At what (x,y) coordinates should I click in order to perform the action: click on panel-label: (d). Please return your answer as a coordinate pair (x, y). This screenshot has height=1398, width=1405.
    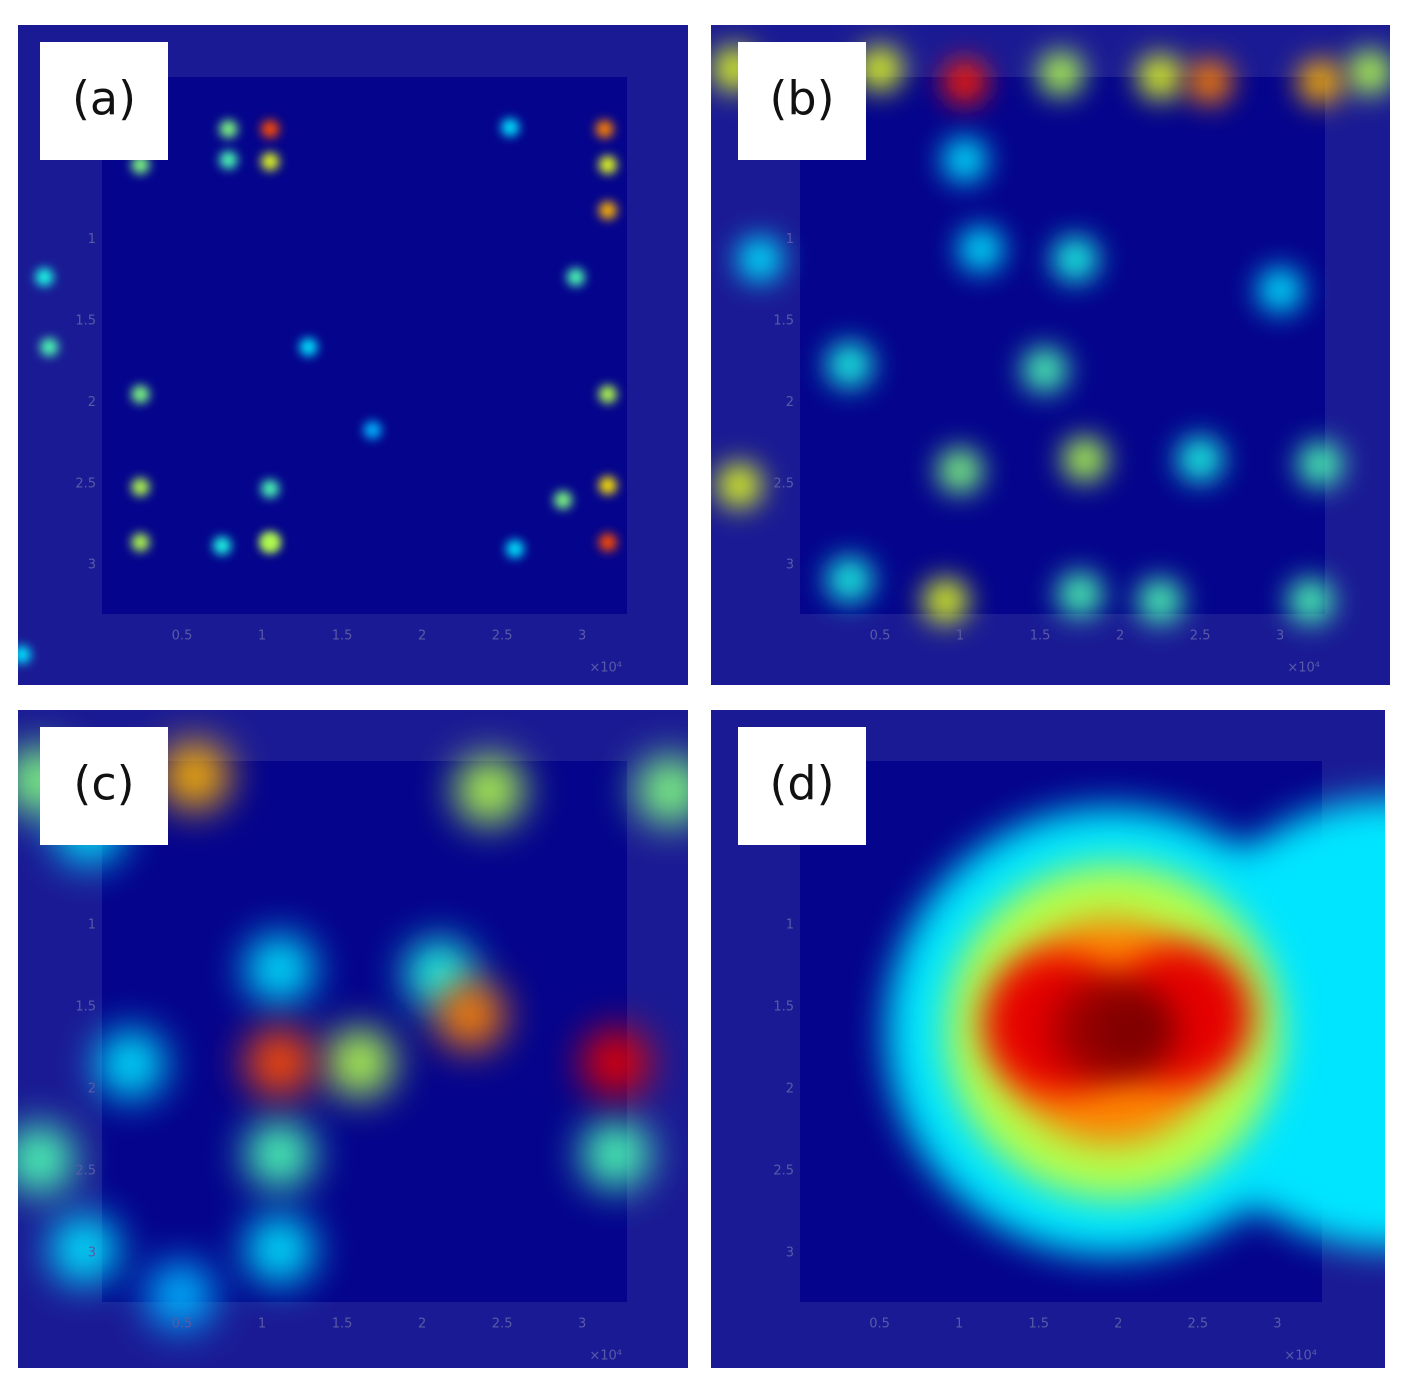
    Looking at the image, I should click on (801, 784).